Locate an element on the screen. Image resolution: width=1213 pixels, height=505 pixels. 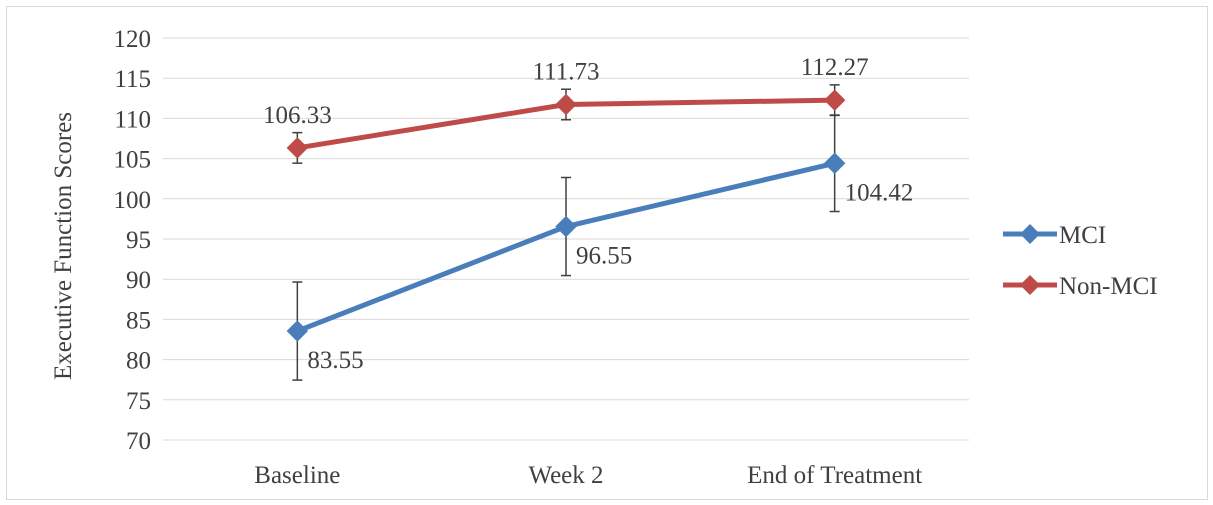
y-tick-label: 75 is located at coordinates (138, 401).